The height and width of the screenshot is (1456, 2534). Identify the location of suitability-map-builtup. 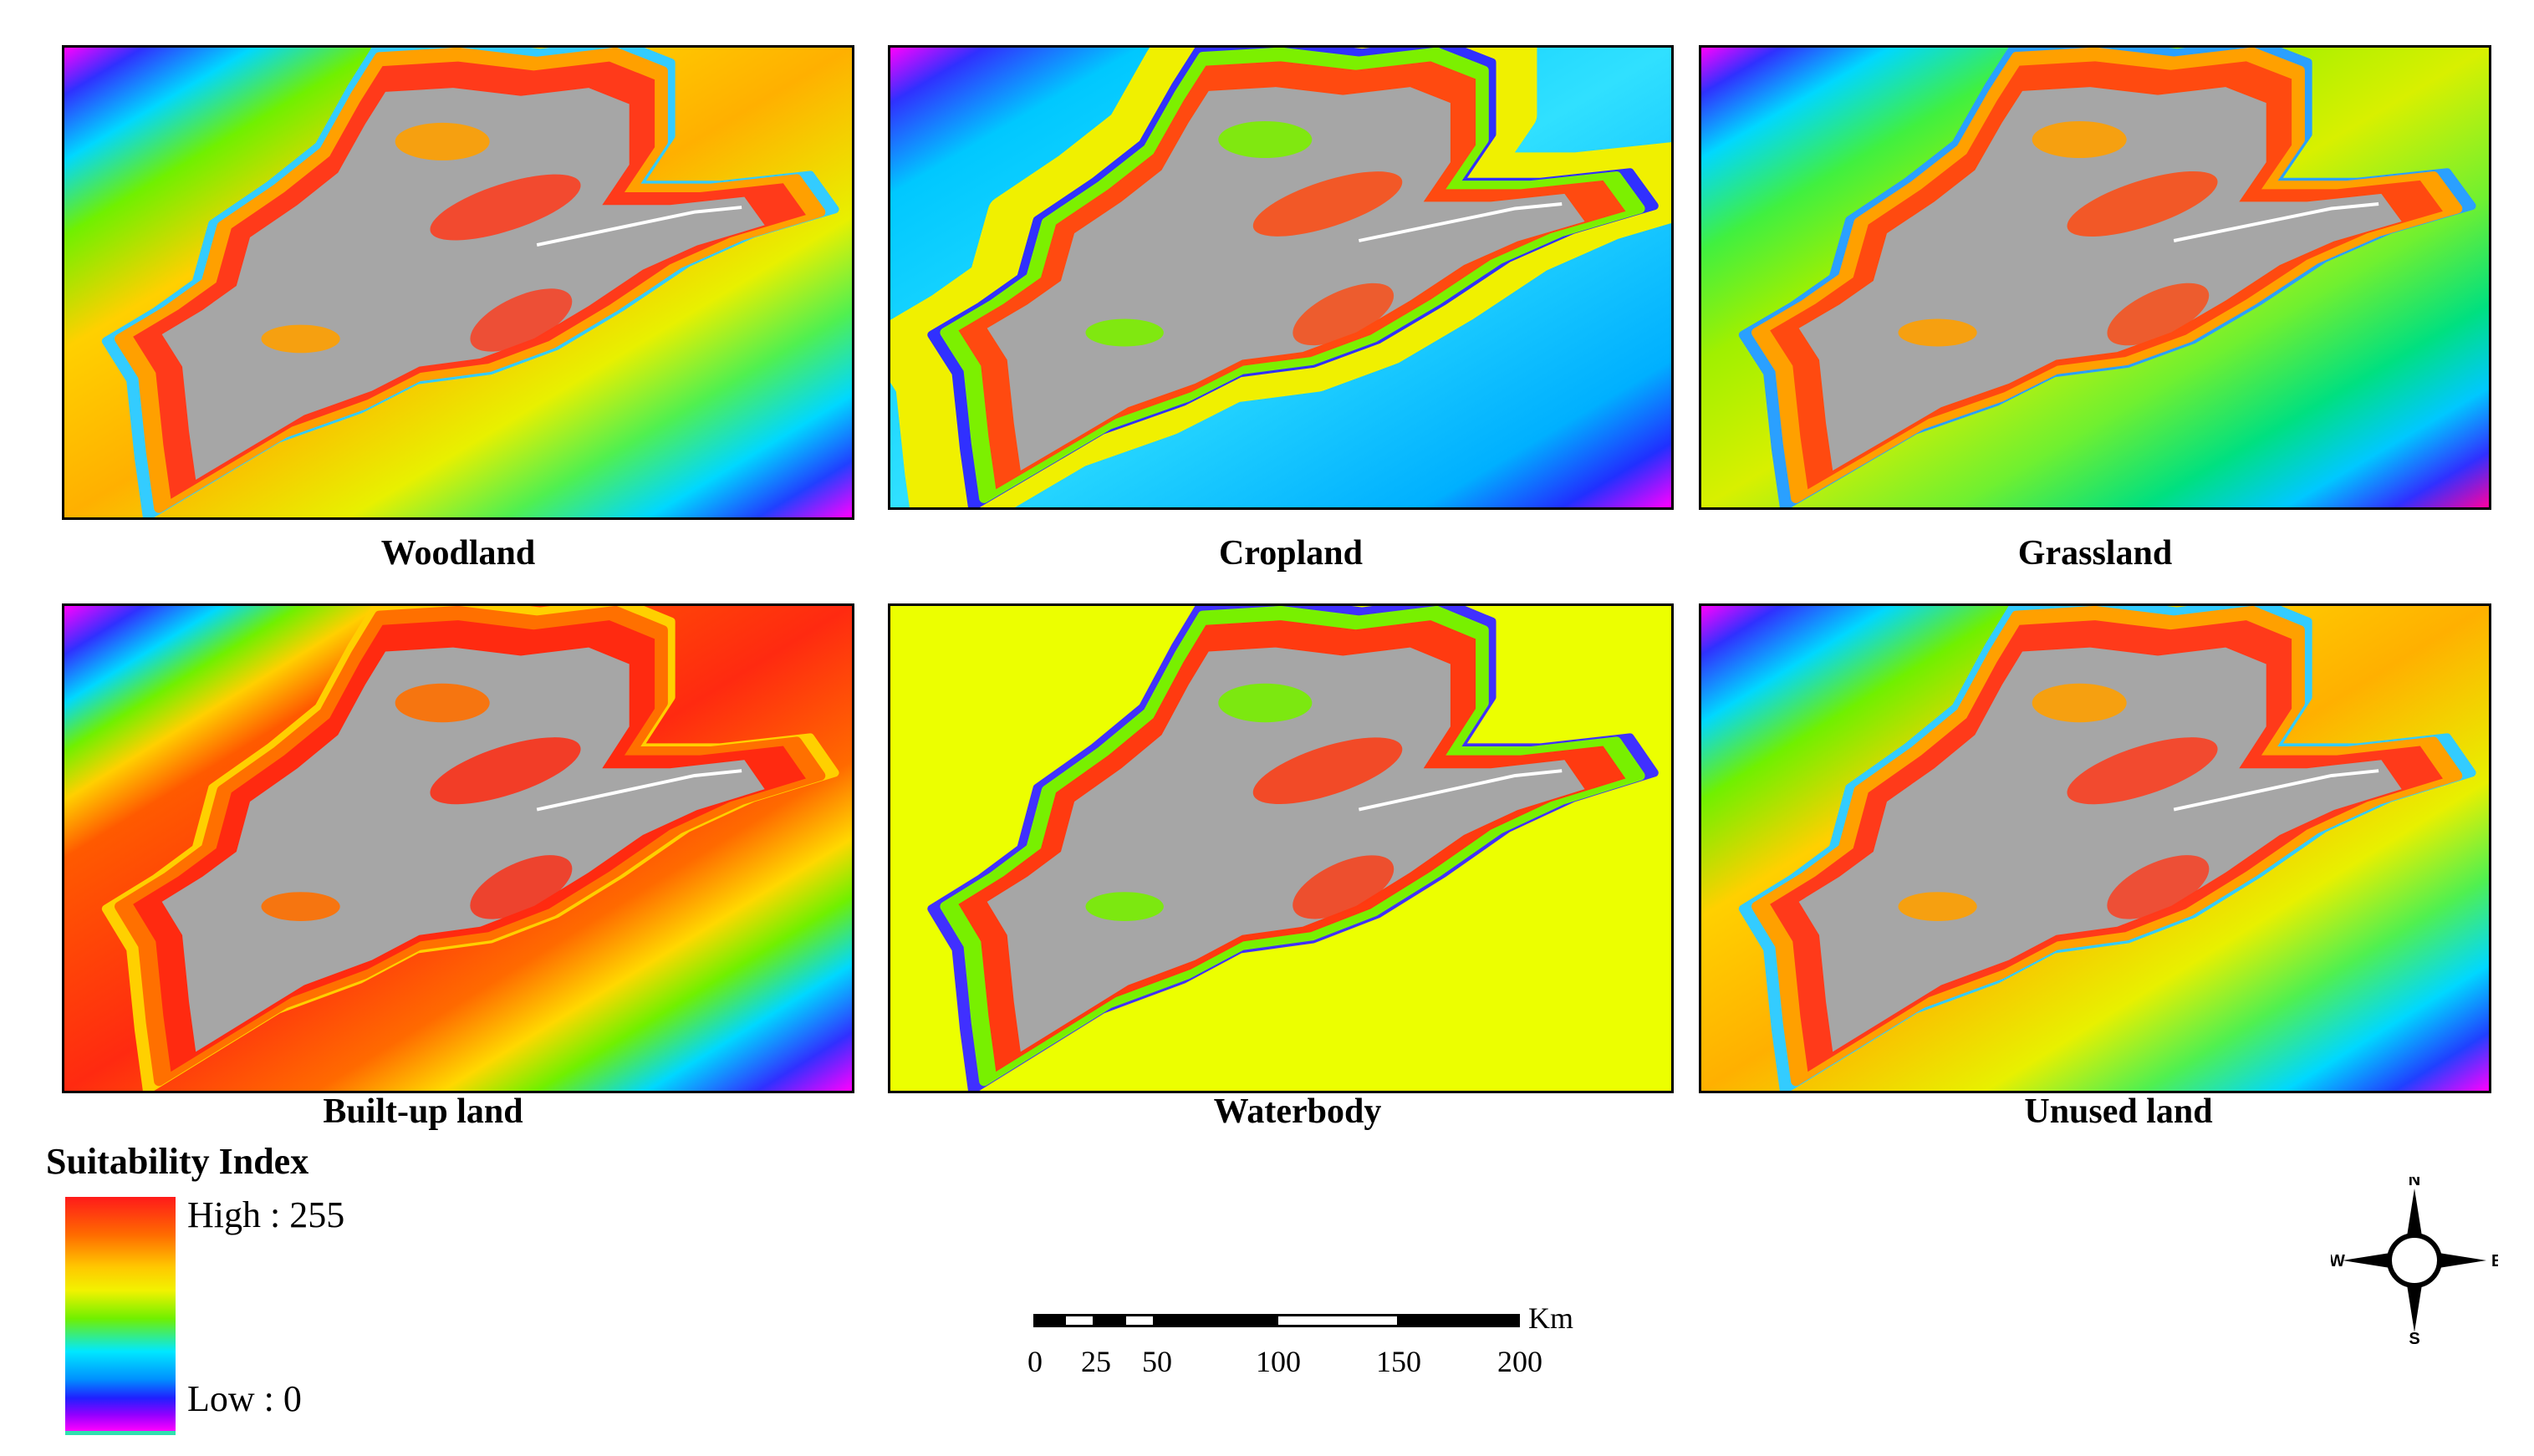
(458, 848).